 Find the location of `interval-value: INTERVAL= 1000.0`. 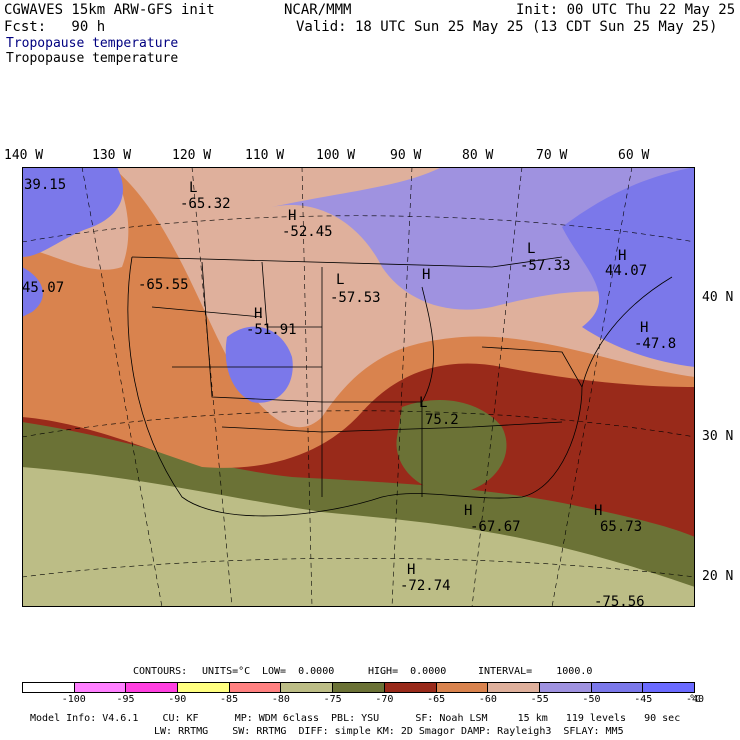

interval-value: INTERVAL= 1000.0 is located at coordinates (535, 671).